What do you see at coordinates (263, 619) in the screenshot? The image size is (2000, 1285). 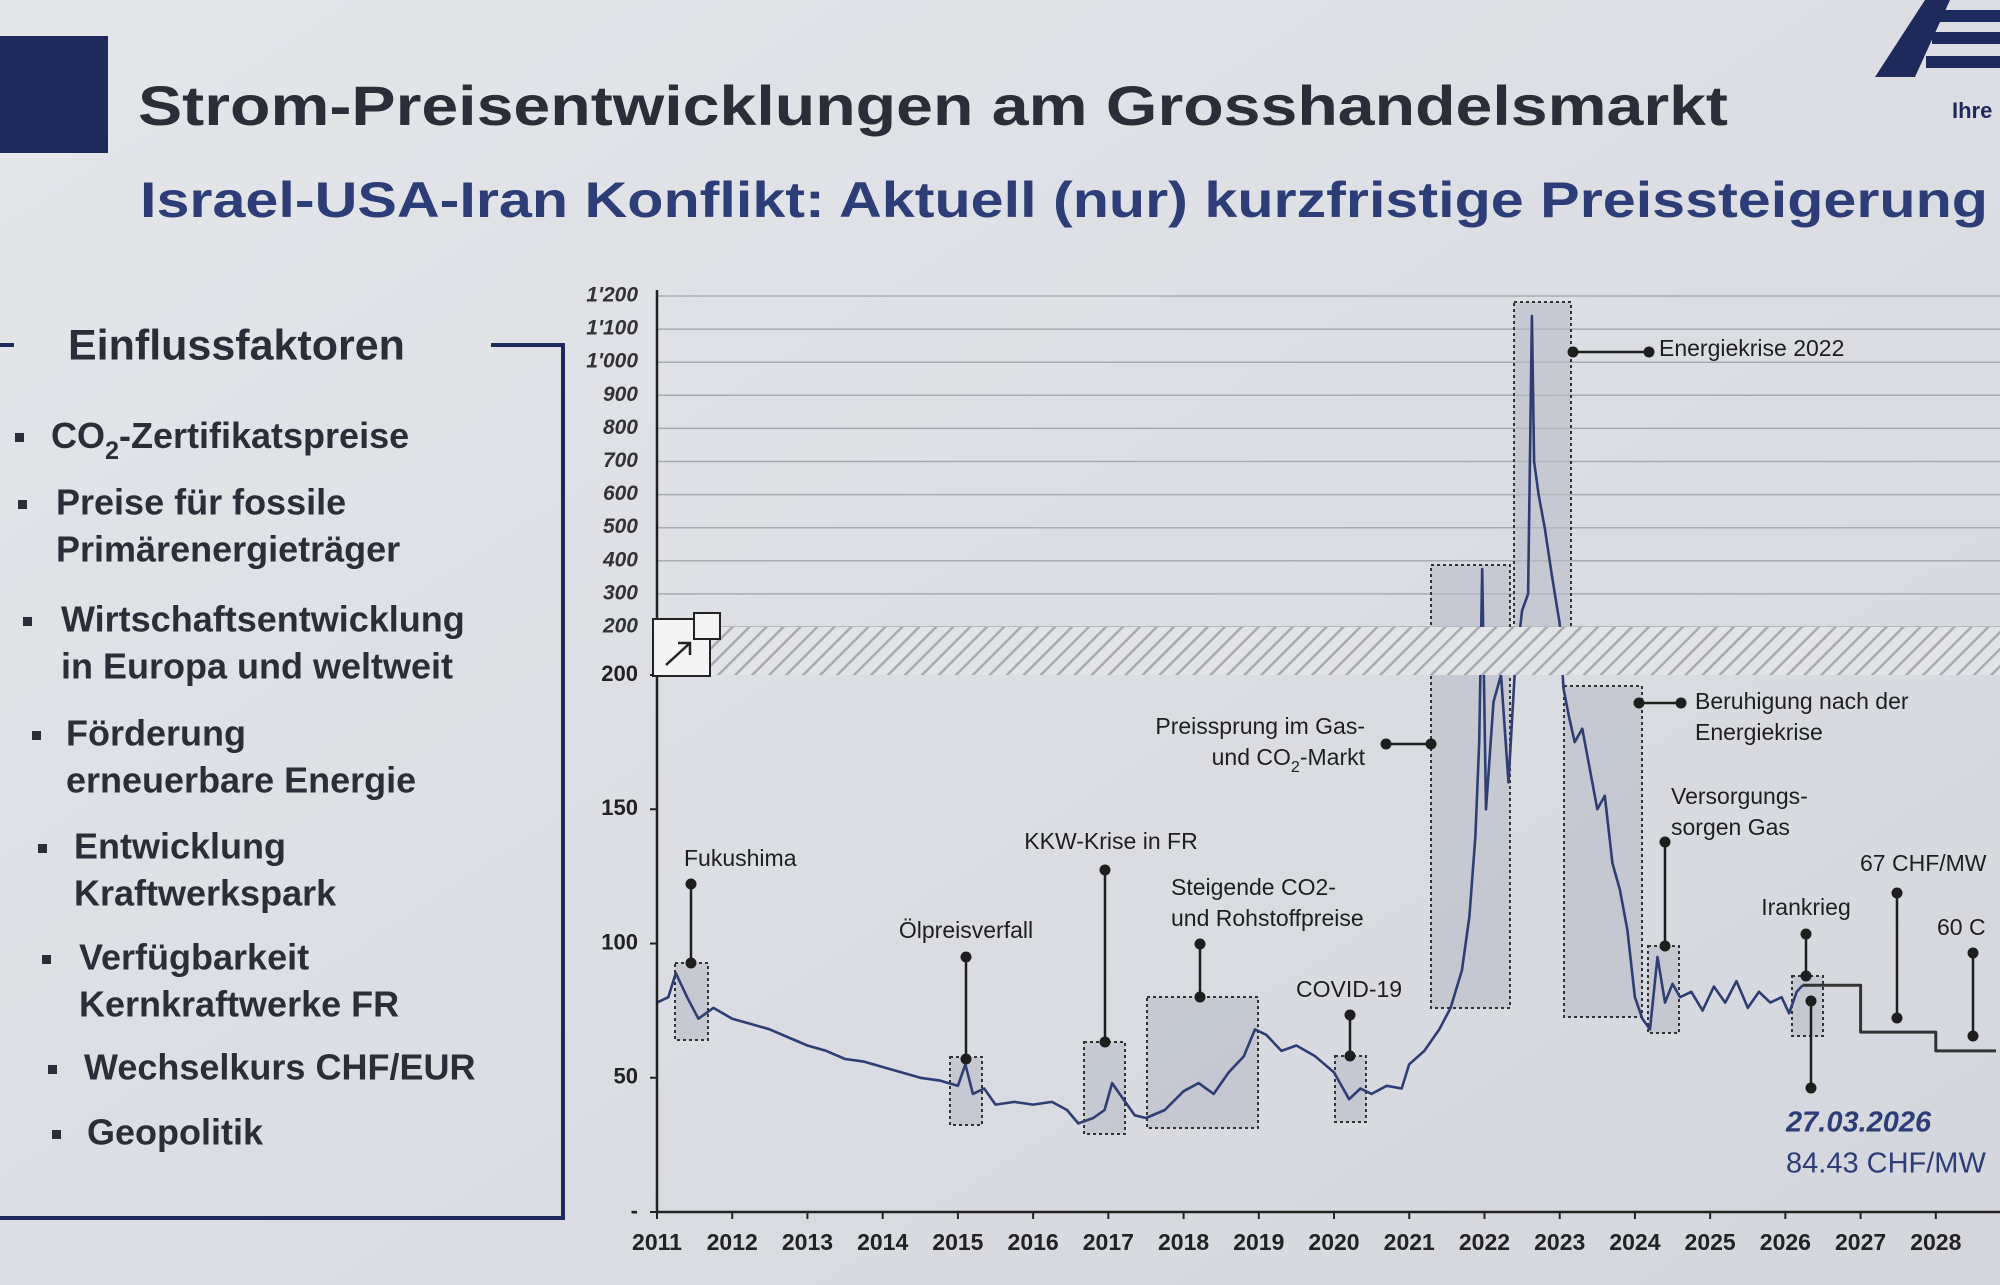 I see `left-panel-item: Wirtschaftsentwicklung` at bounding box center [263, 619].